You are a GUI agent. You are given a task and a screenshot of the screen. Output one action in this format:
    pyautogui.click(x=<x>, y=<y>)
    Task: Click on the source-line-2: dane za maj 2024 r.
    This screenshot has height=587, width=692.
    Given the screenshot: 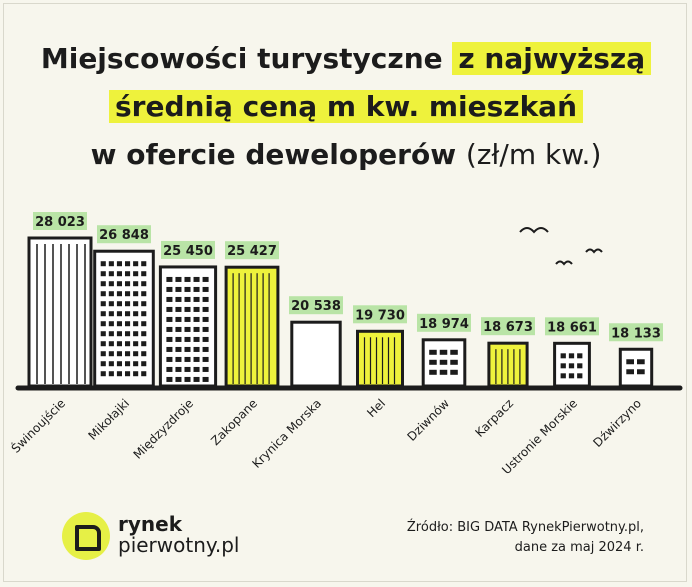 What is the action you would take?
    pyautogui.click(x=579, y=547)
    